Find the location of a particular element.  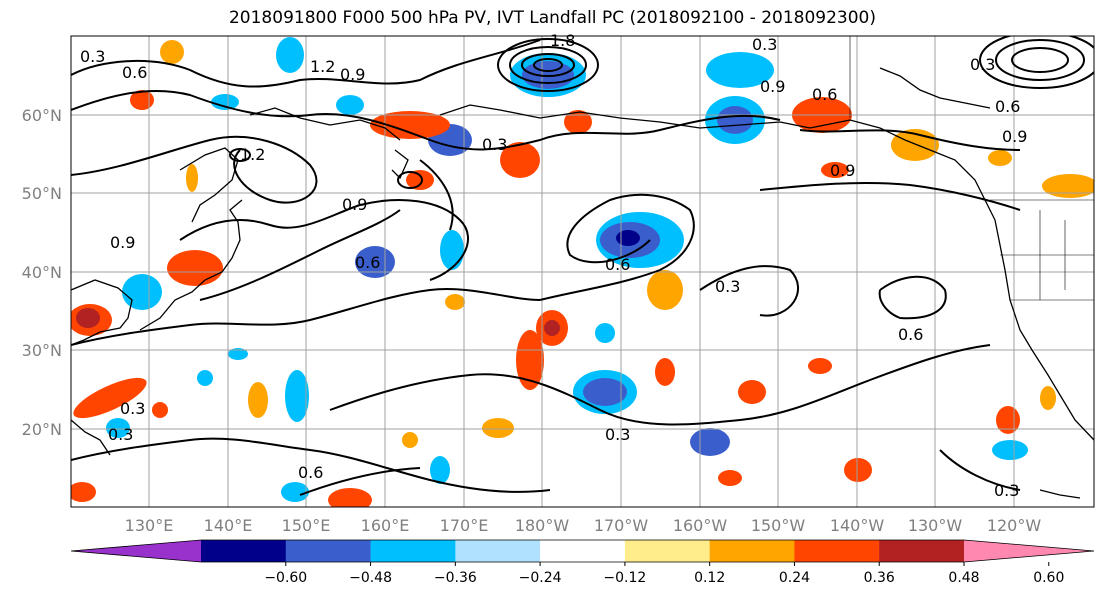

lon-label: 140°W is located at coordinates (857, 525).